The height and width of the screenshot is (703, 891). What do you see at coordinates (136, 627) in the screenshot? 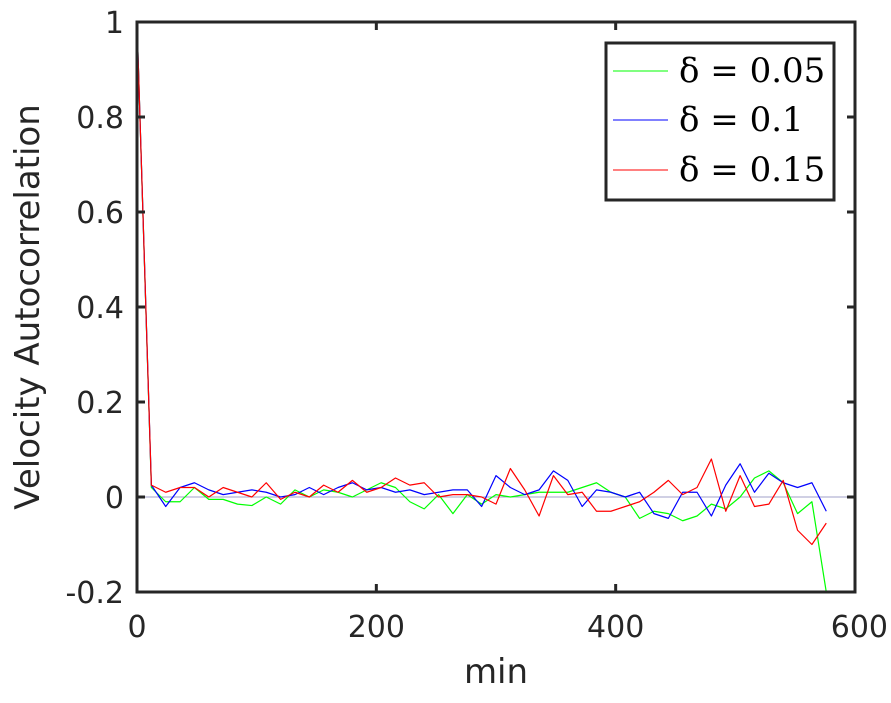
I see `x-tick-label: 0` at bounding box center [136, 627].